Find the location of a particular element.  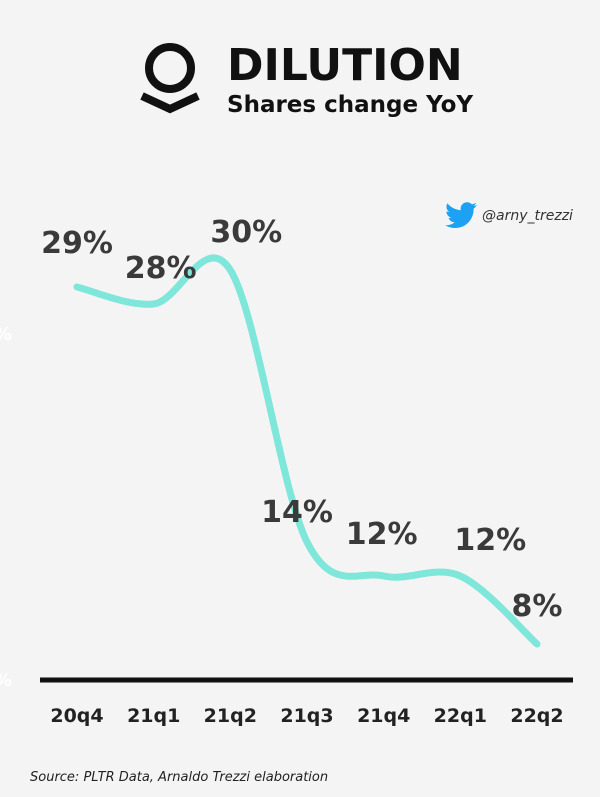

chart-subtitle: Shares change YoY is located at coordinates (350, 105).